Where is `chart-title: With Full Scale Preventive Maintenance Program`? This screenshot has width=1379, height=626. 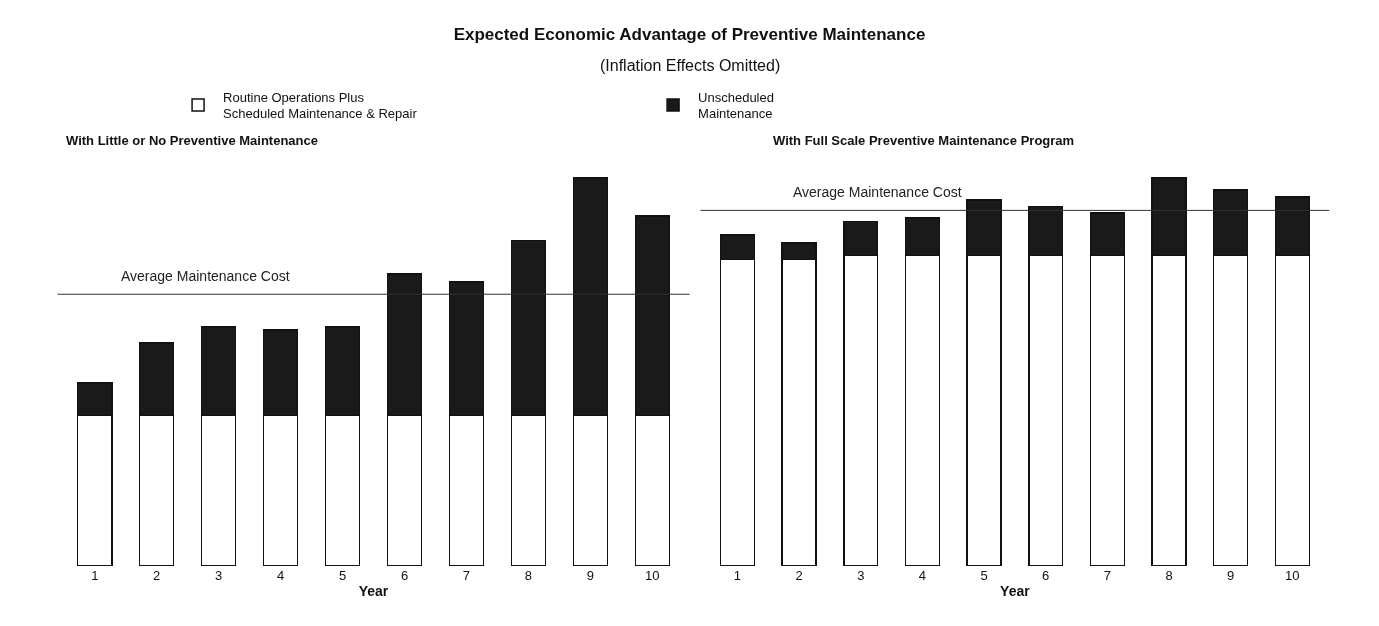
chart-title: With Full Scale Preventive Maintenance Program is located at coordinates (924, 140).